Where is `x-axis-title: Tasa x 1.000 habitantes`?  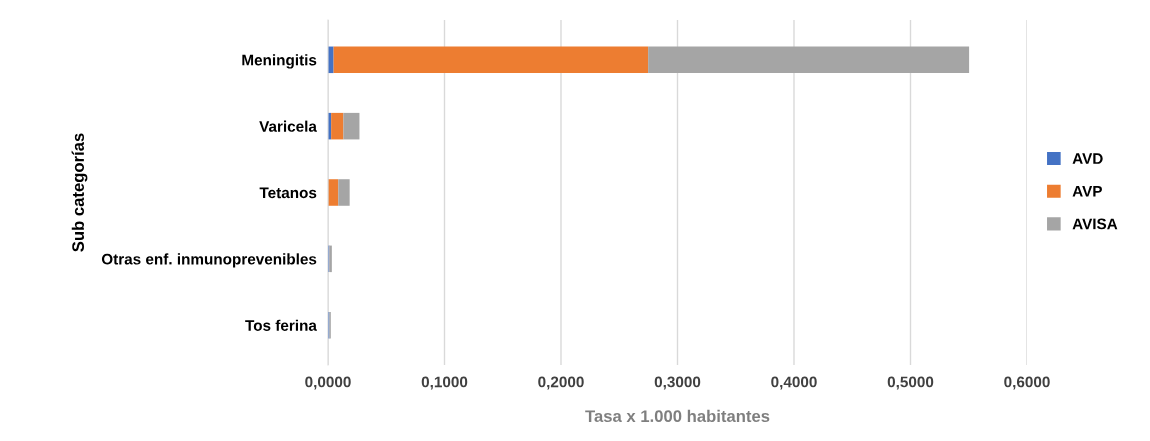 x-axis-title: Tasa x 1.000 habitantes is located at coordinates (677, 416).